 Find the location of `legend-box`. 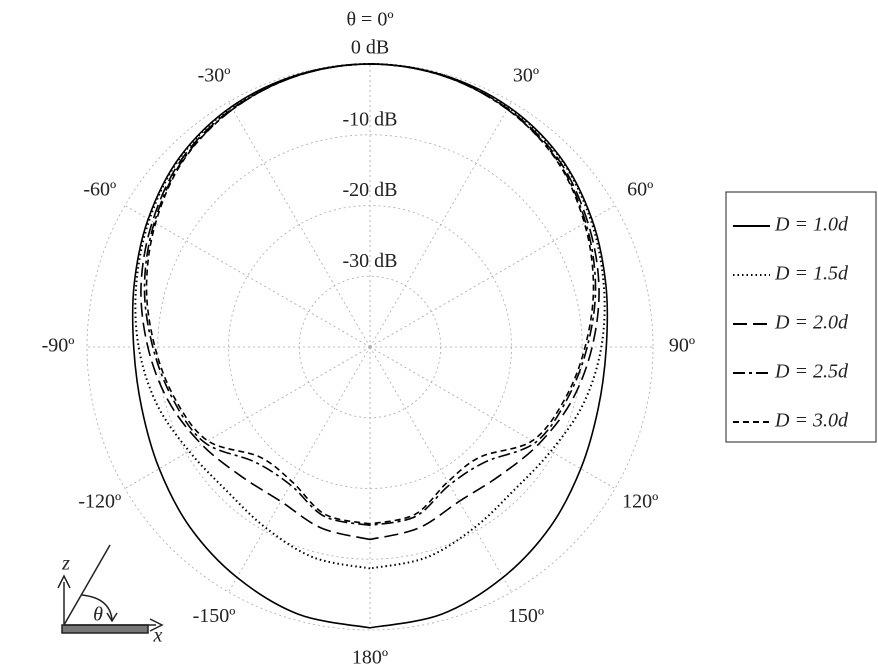

legend-box is located at coordinates (801, 317).